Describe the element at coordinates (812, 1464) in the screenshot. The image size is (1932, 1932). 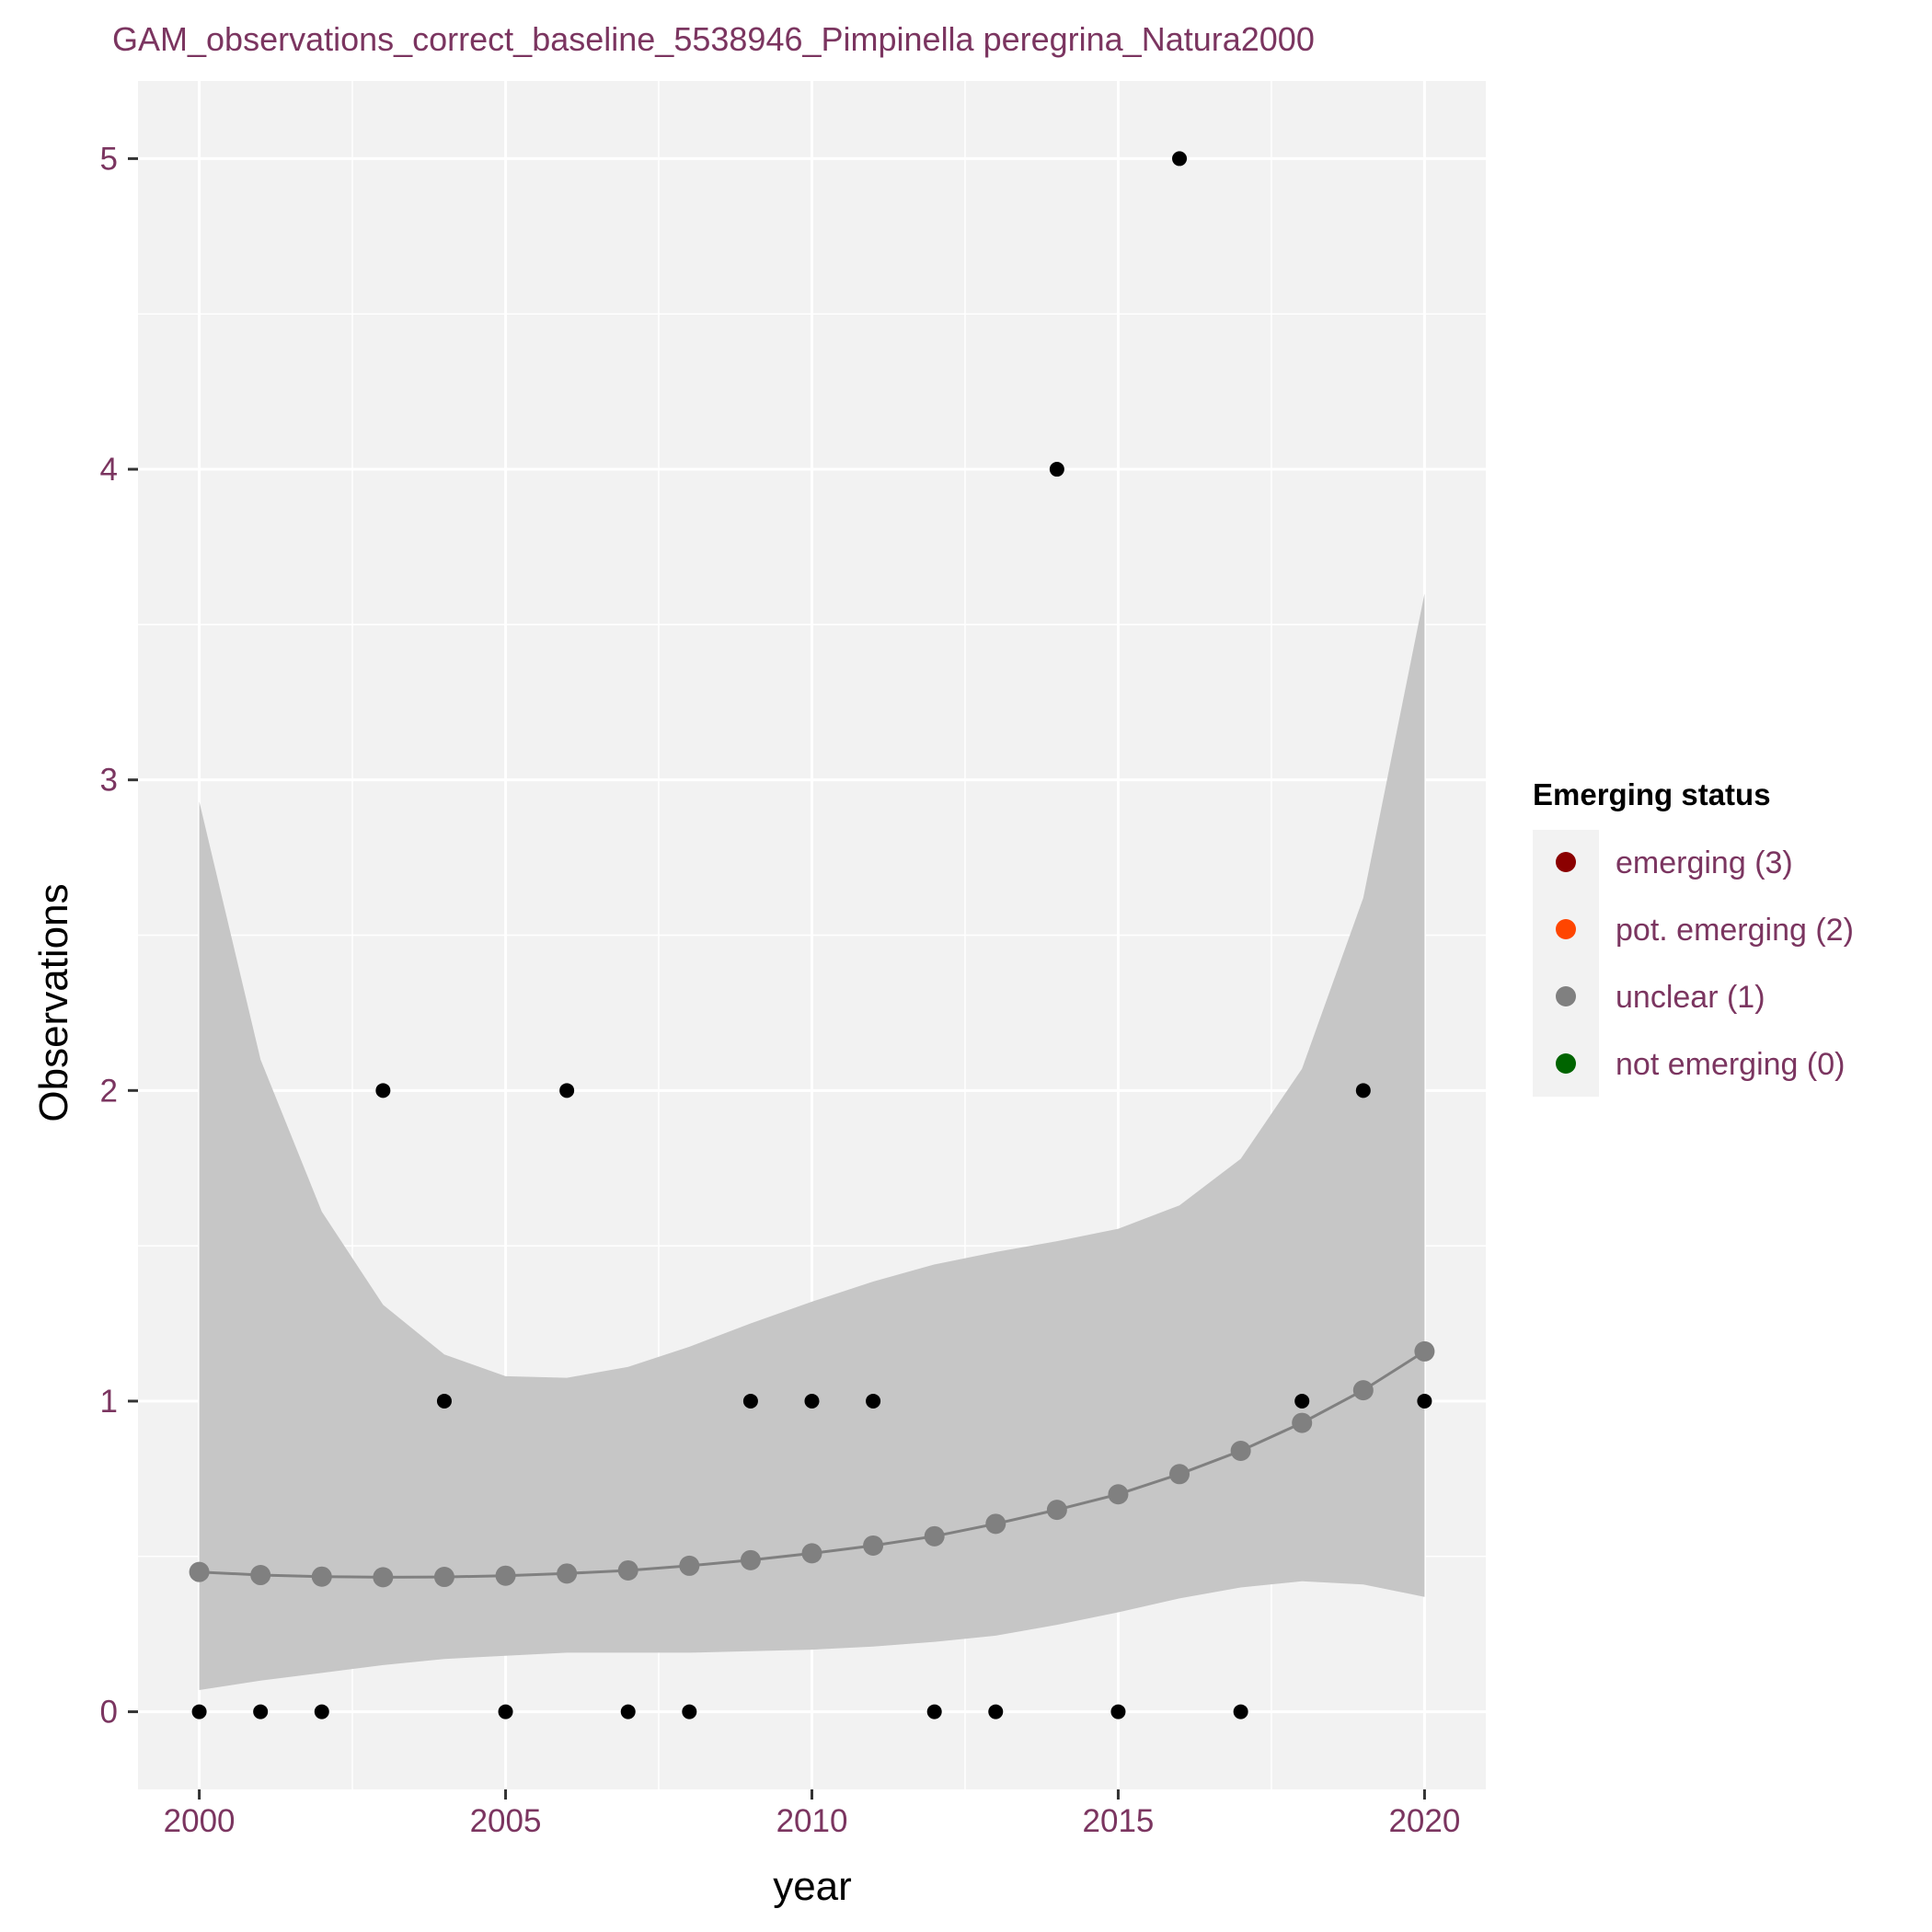
I see `gam-fit-points` at that location.